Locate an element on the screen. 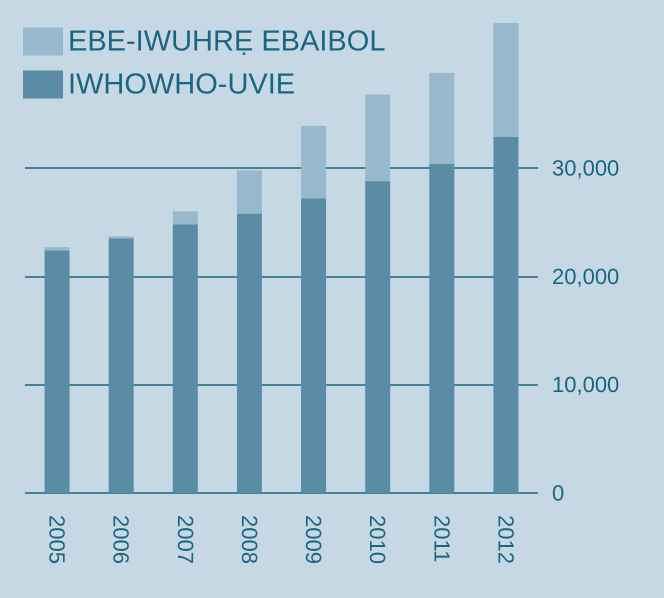 The image size is (664, 598). x-tick-label: 2010 is located at coordinates (377, 539).